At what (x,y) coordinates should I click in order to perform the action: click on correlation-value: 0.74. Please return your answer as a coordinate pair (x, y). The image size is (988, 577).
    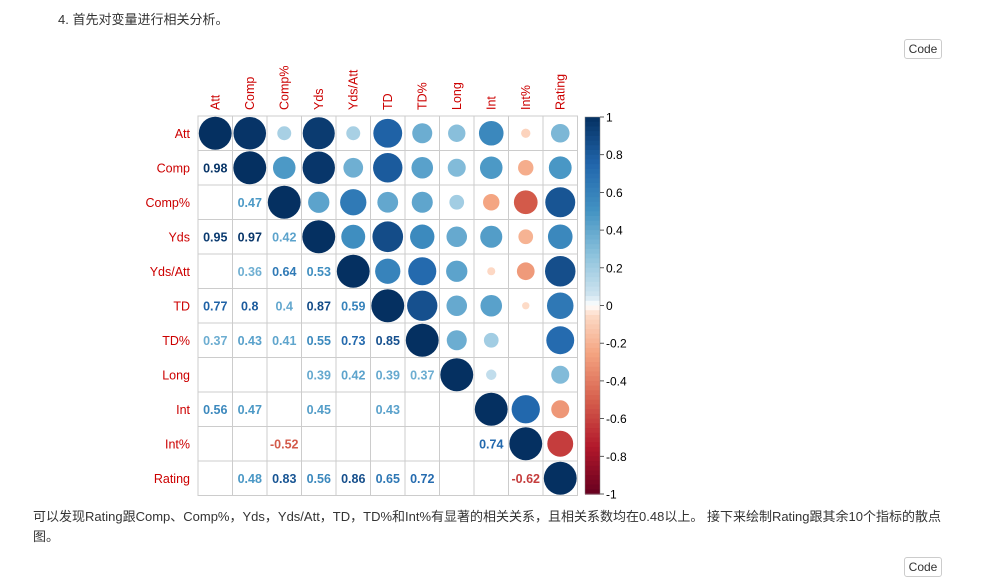
    Looking at the image, I should click on (491, 444).